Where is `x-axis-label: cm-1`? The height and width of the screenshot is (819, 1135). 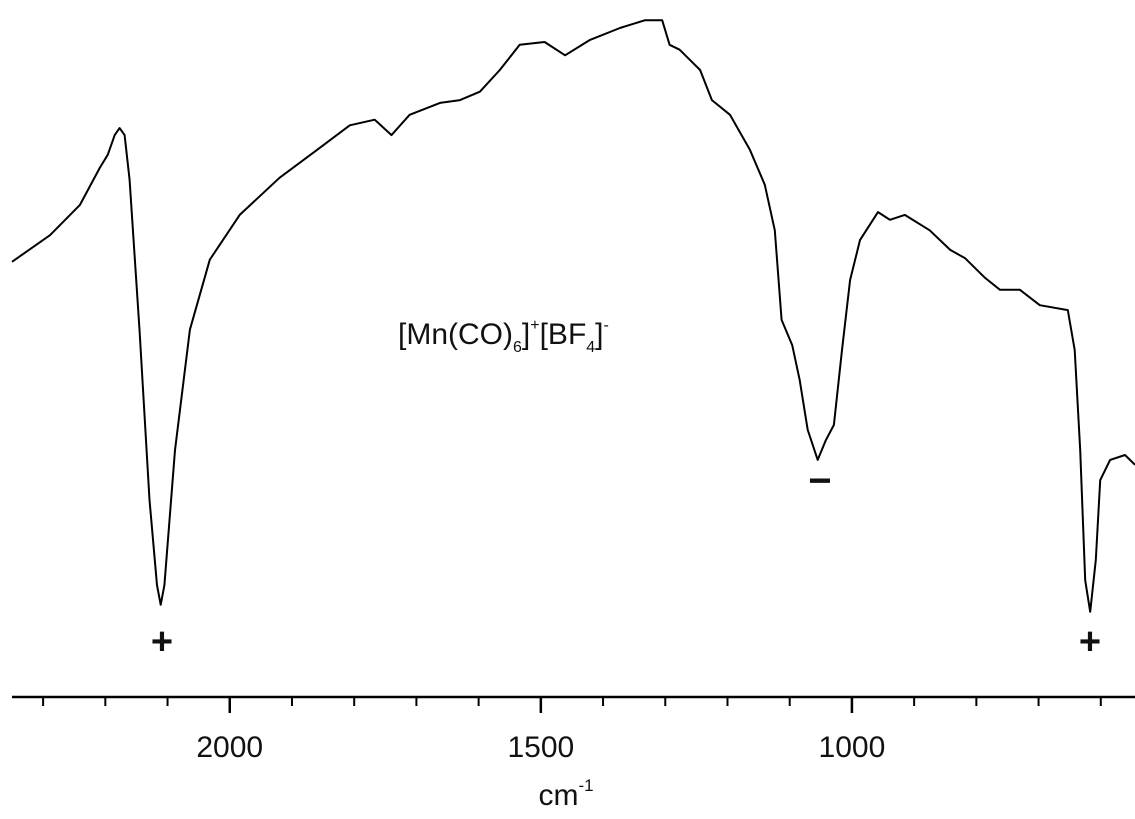
x-axis-label: cm-1 is located at coordinates (565, 794).